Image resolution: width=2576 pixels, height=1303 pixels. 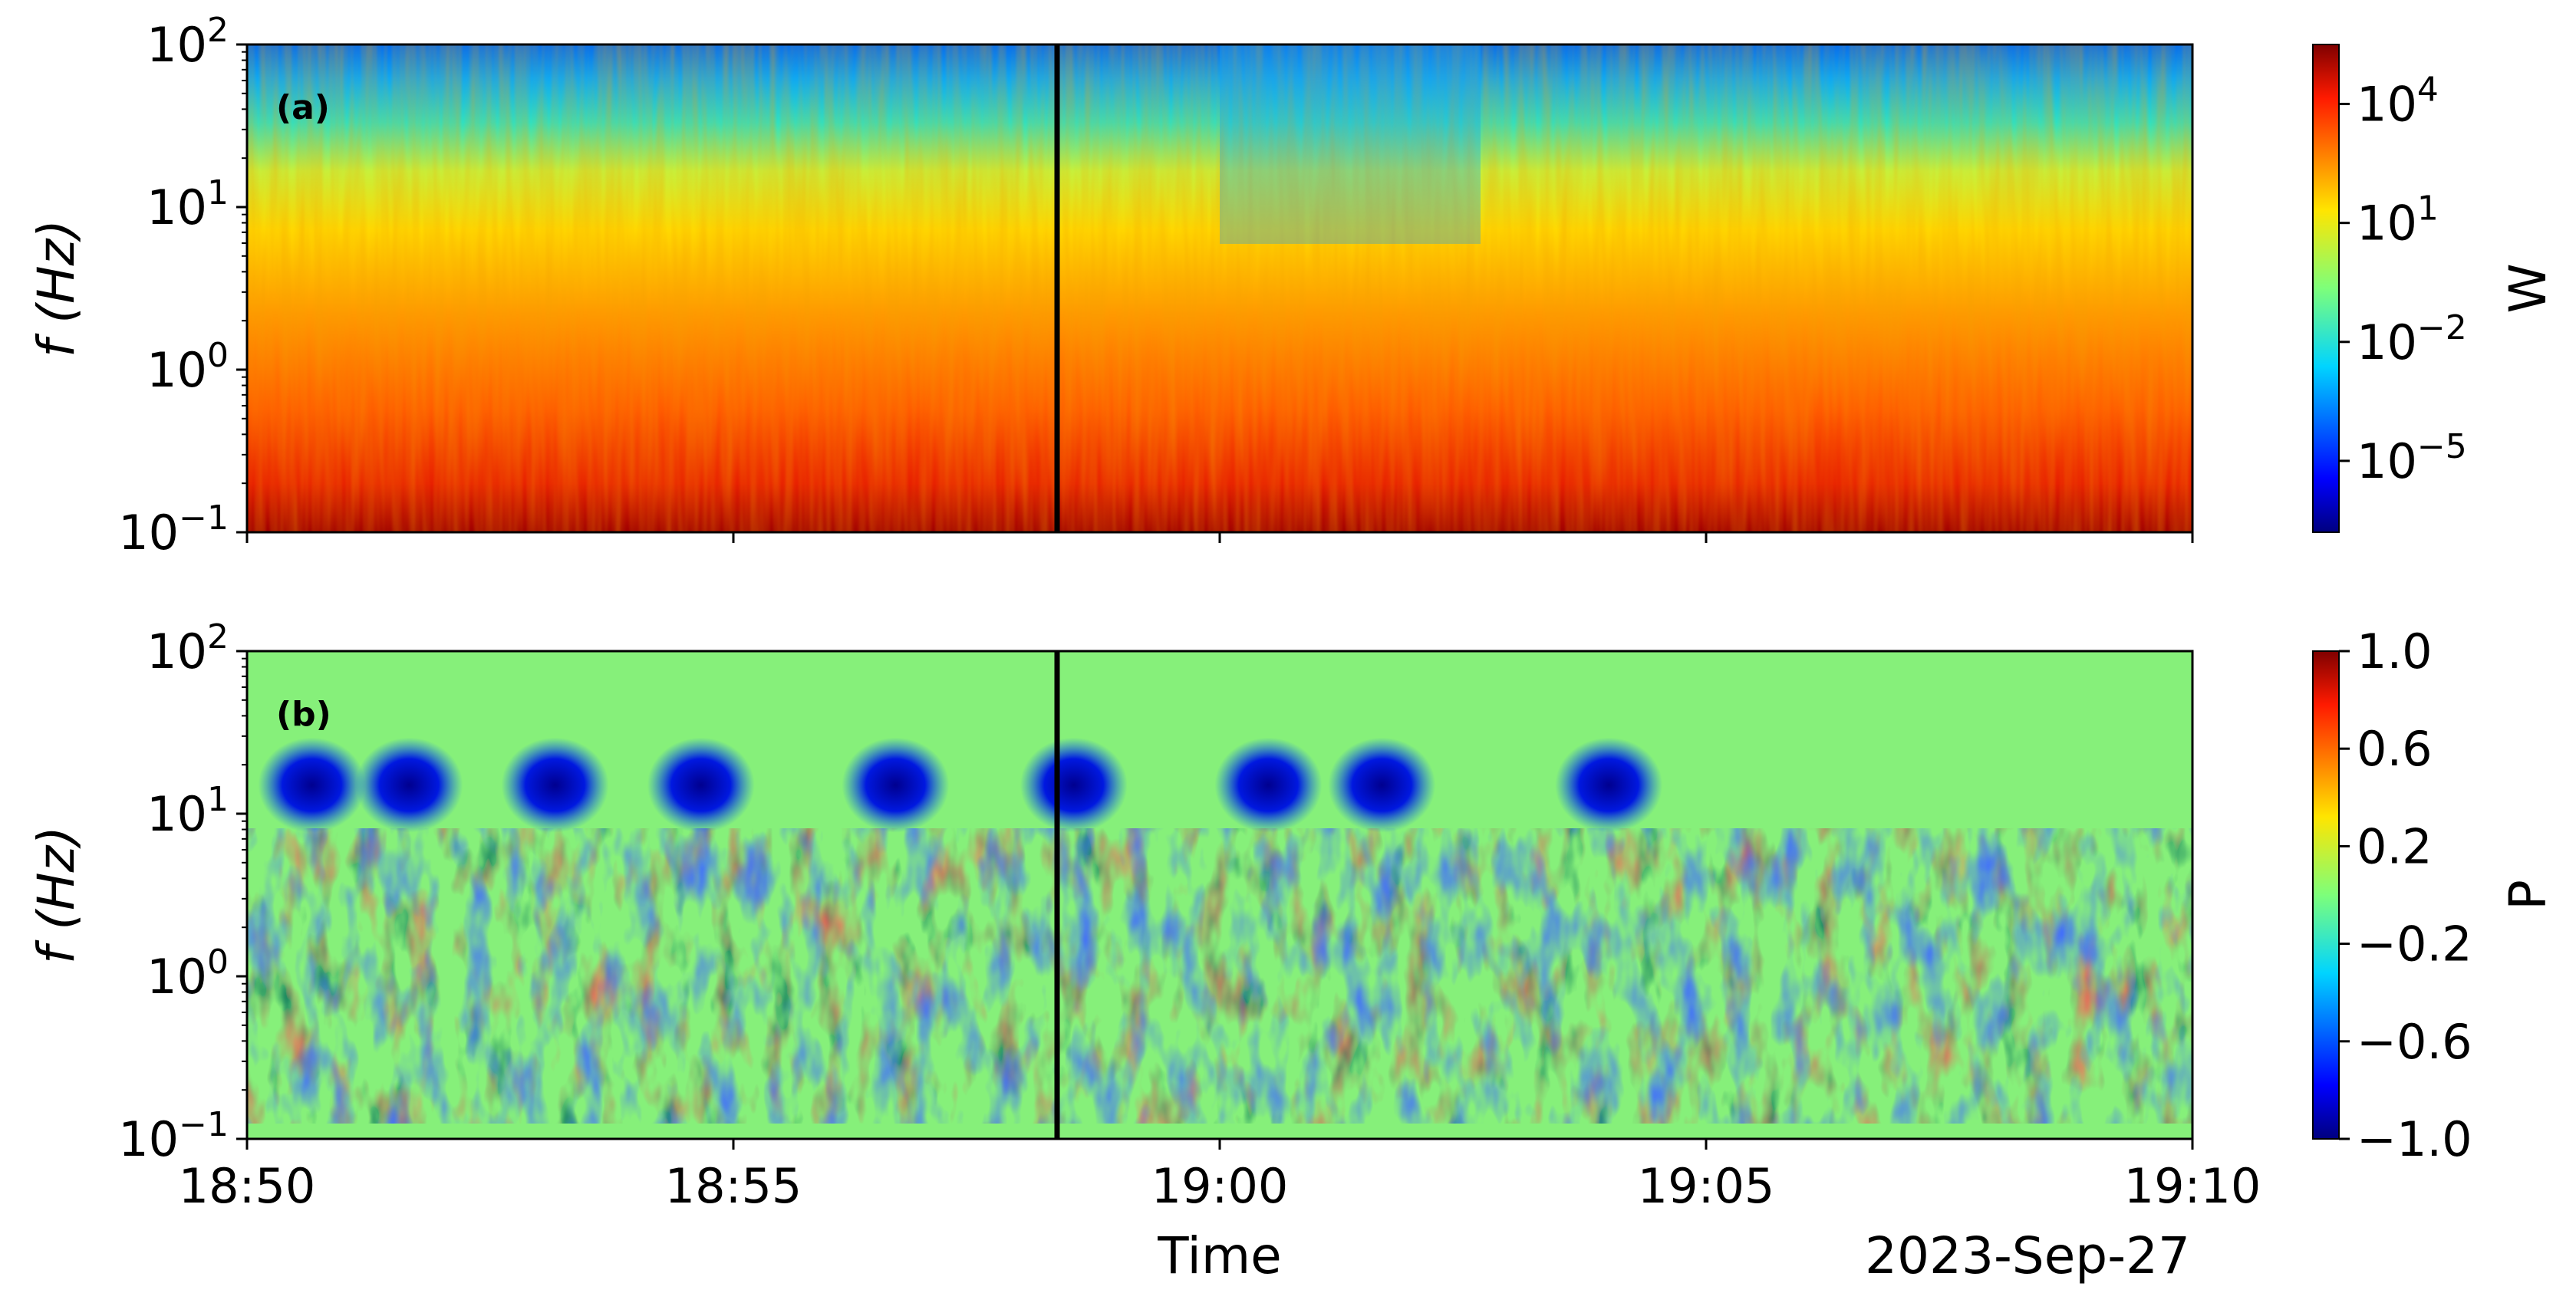 What do you see at coordinates (2395, 749) in the screenshot?
I see `colorbar-b-tick-label: 0.6` at bounding box center [2395, 749].